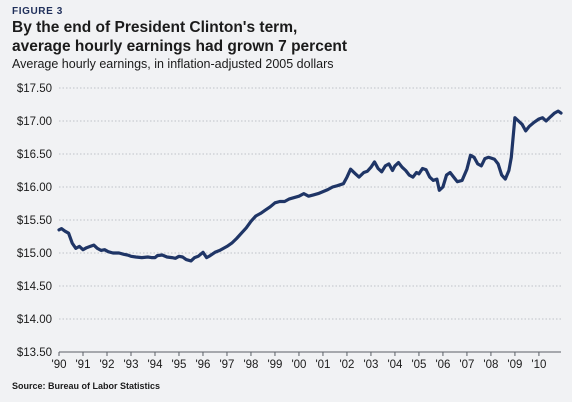 This screenshot has height=402, width=572. I want to click on x-tick-label: '07, so click(466, 365).